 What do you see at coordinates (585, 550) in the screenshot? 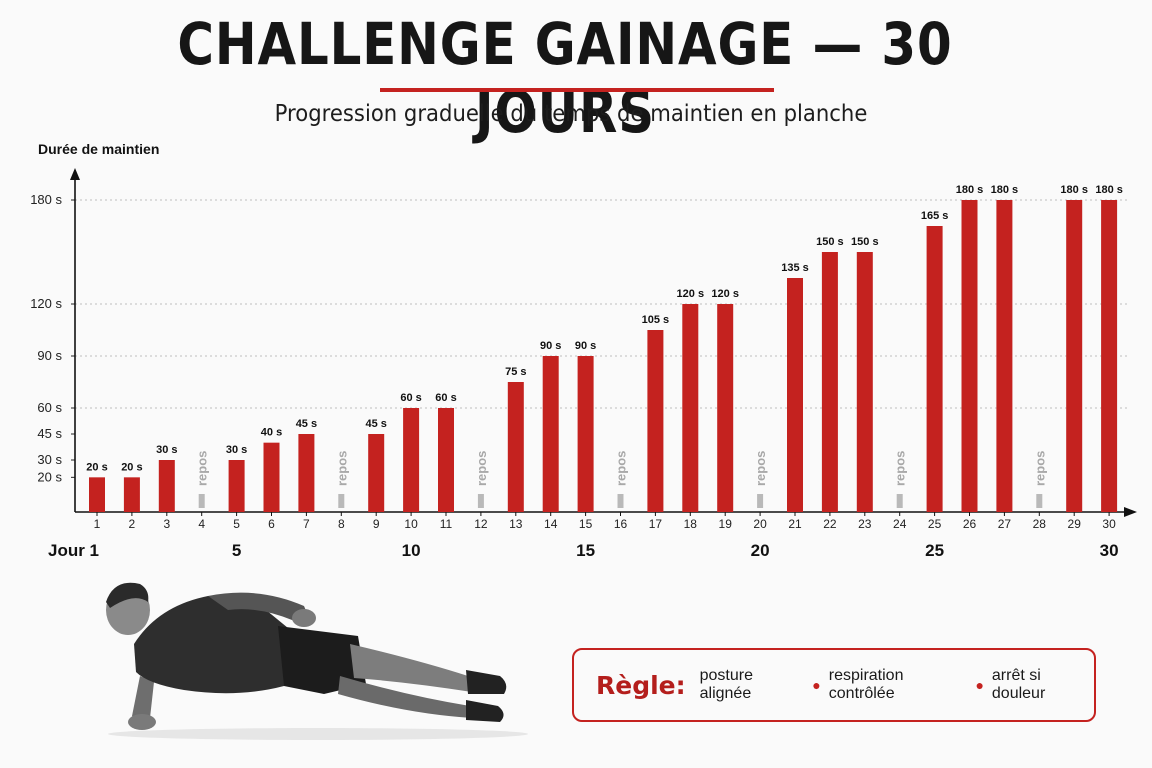
I see `day-marker-label: 15` at bounding box center [585, 550].